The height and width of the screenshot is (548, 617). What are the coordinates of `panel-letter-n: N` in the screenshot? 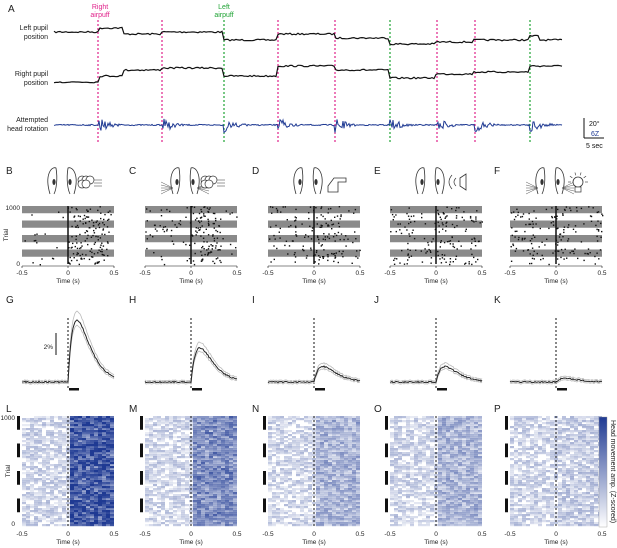 It's located at (255, 409).